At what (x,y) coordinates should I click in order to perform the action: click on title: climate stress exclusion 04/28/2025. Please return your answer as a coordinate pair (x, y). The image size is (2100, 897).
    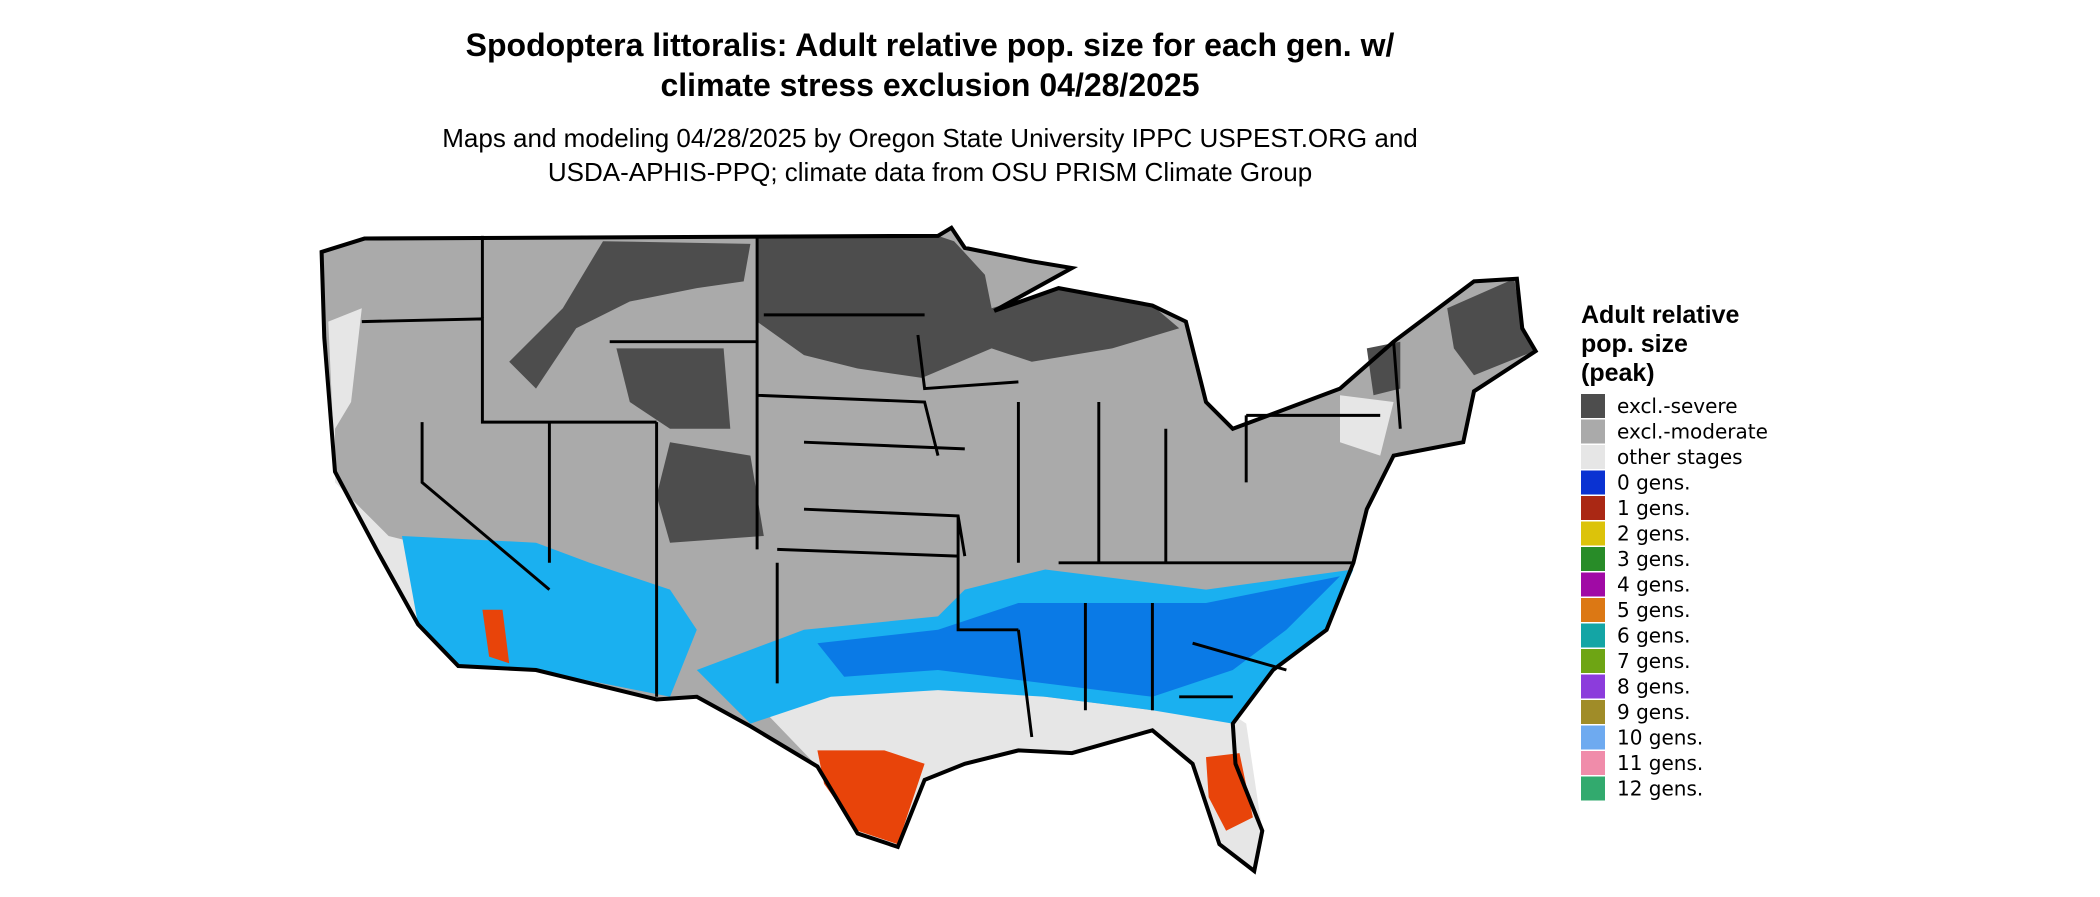
    Looking at the image, I should click on (929, 85).